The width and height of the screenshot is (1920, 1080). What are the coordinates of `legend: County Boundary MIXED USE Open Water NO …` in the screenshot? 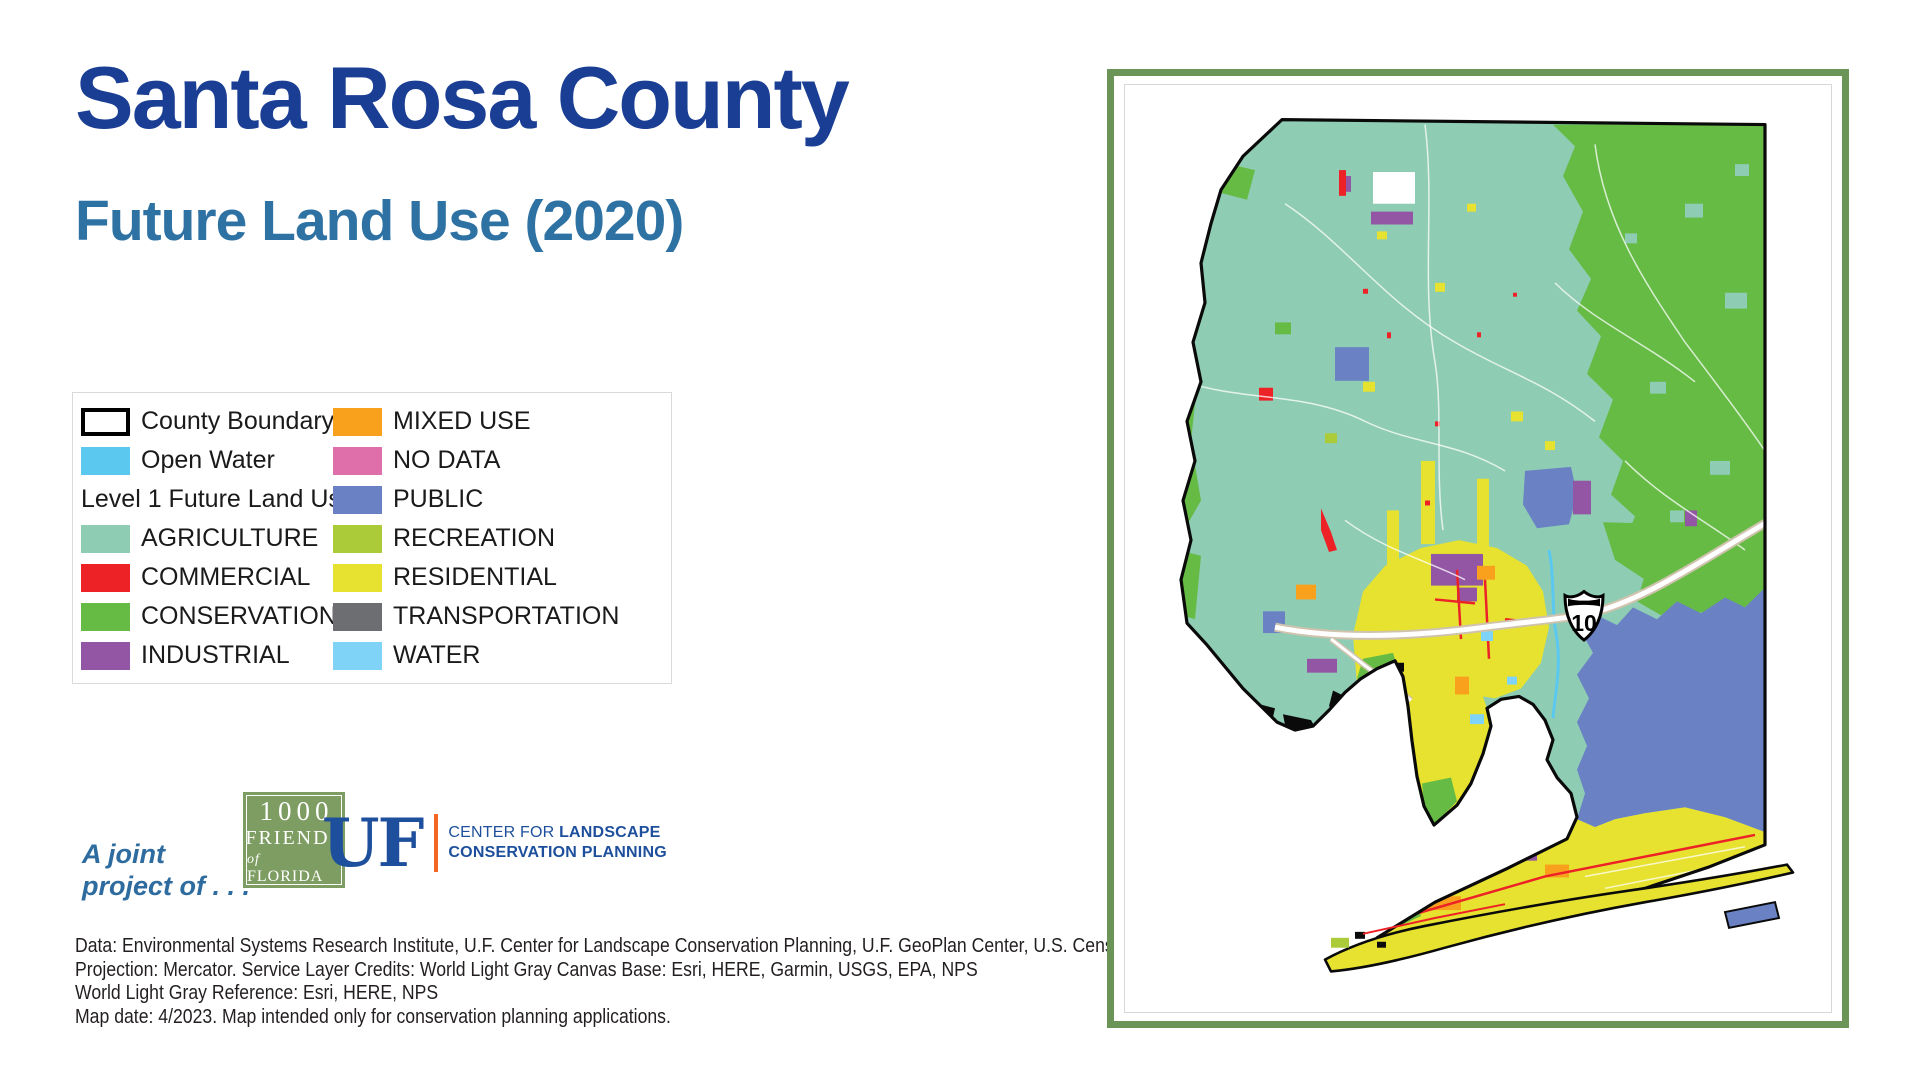 It's located at (372, 538).